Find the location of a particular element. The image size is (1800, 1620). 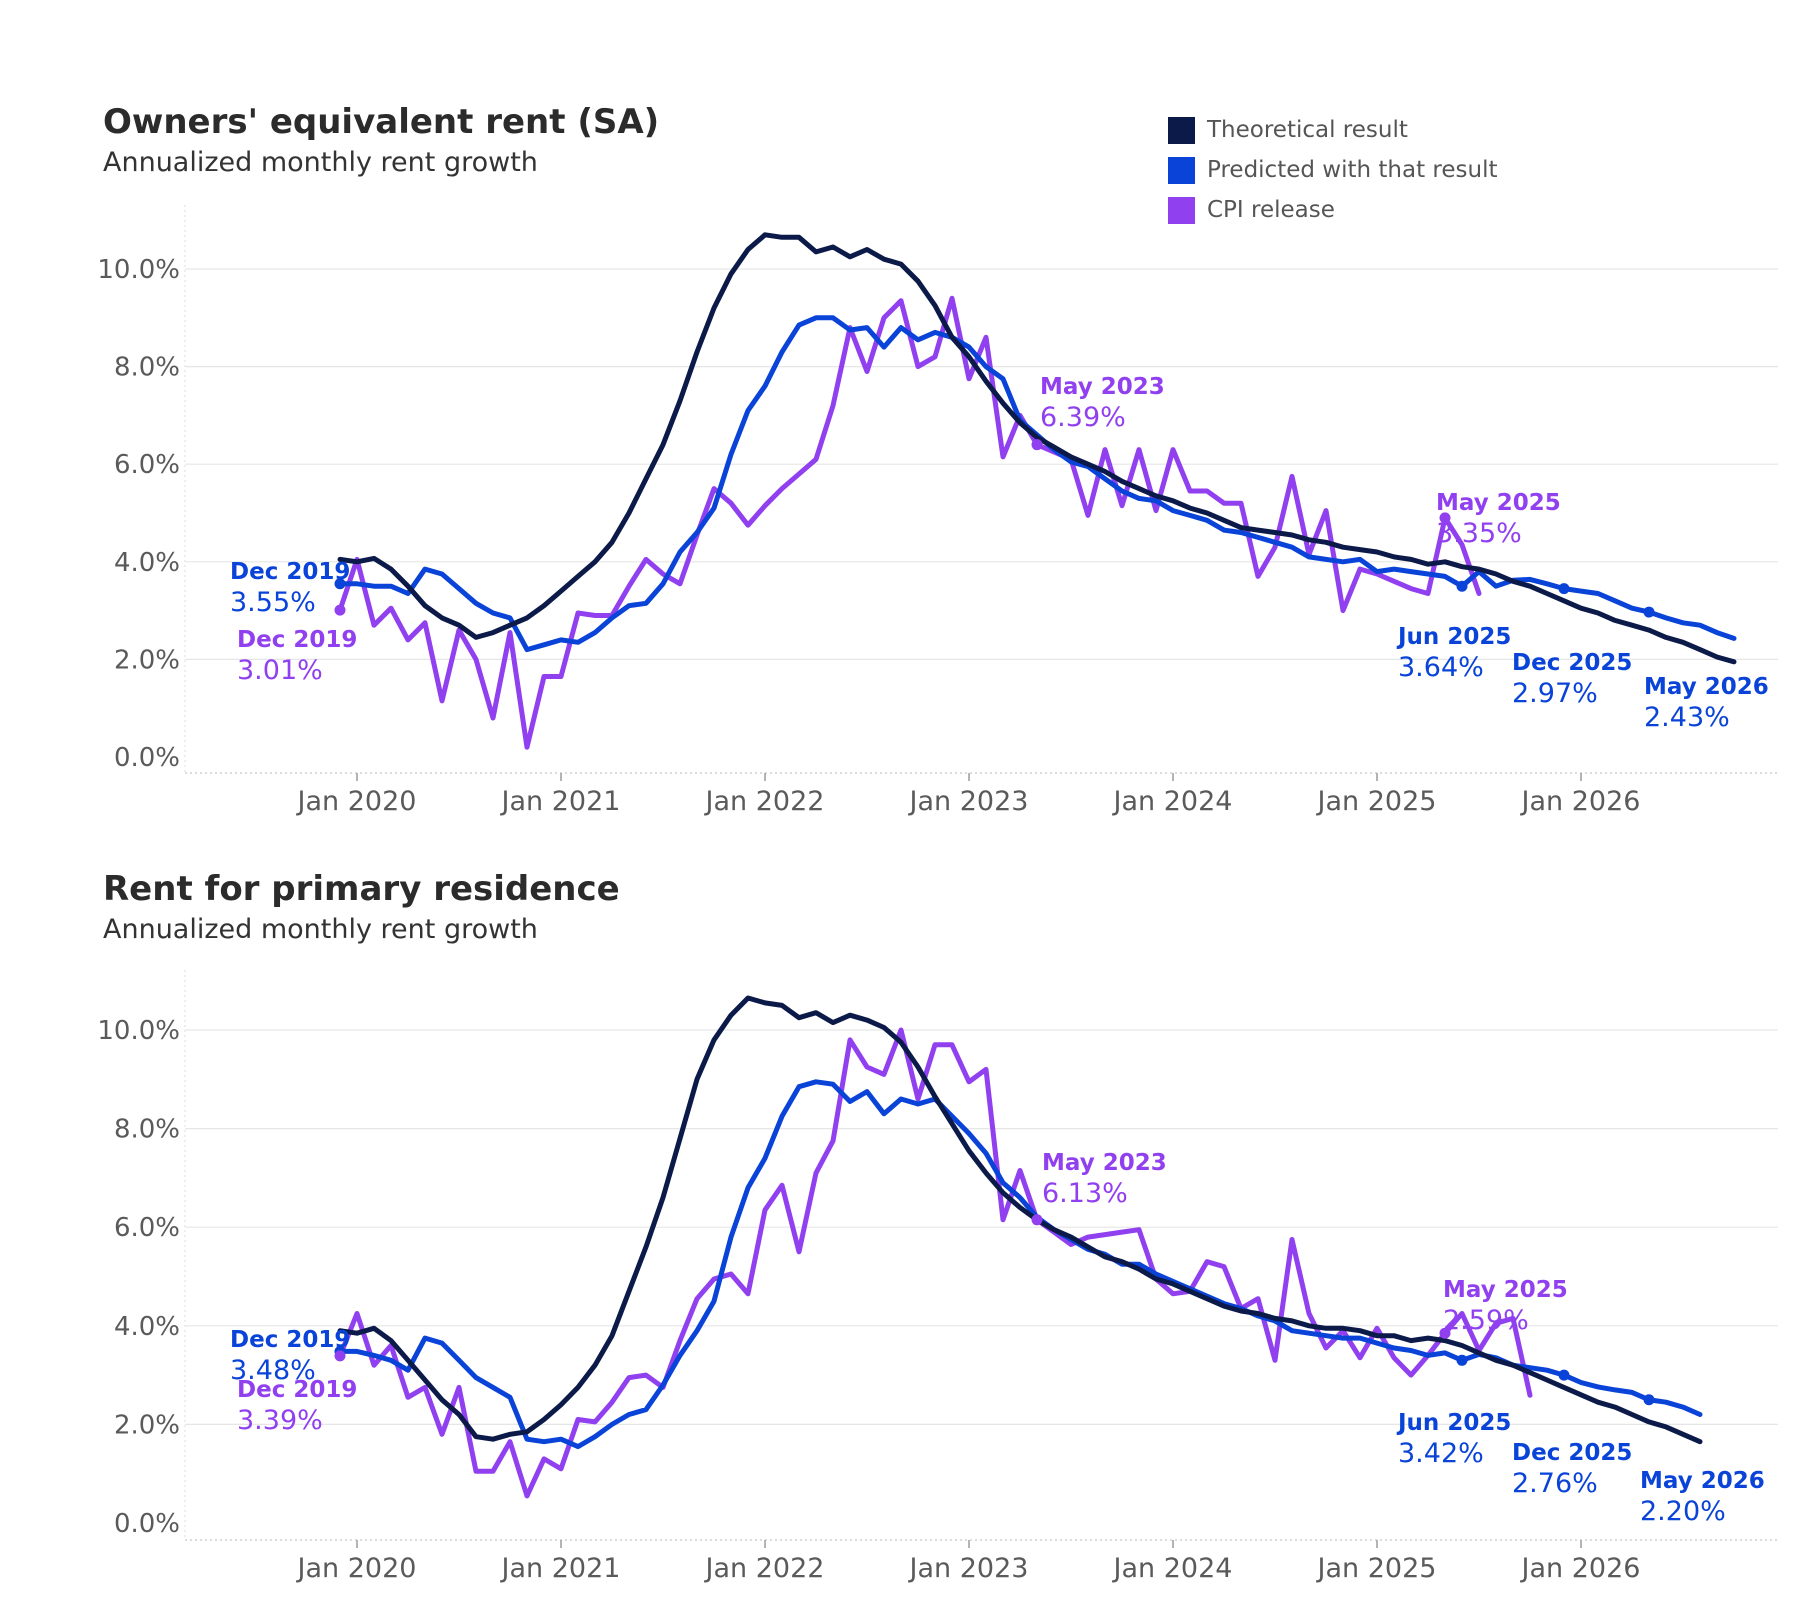

annotation-value: 3.64% is located at coordinates (1441, 667).